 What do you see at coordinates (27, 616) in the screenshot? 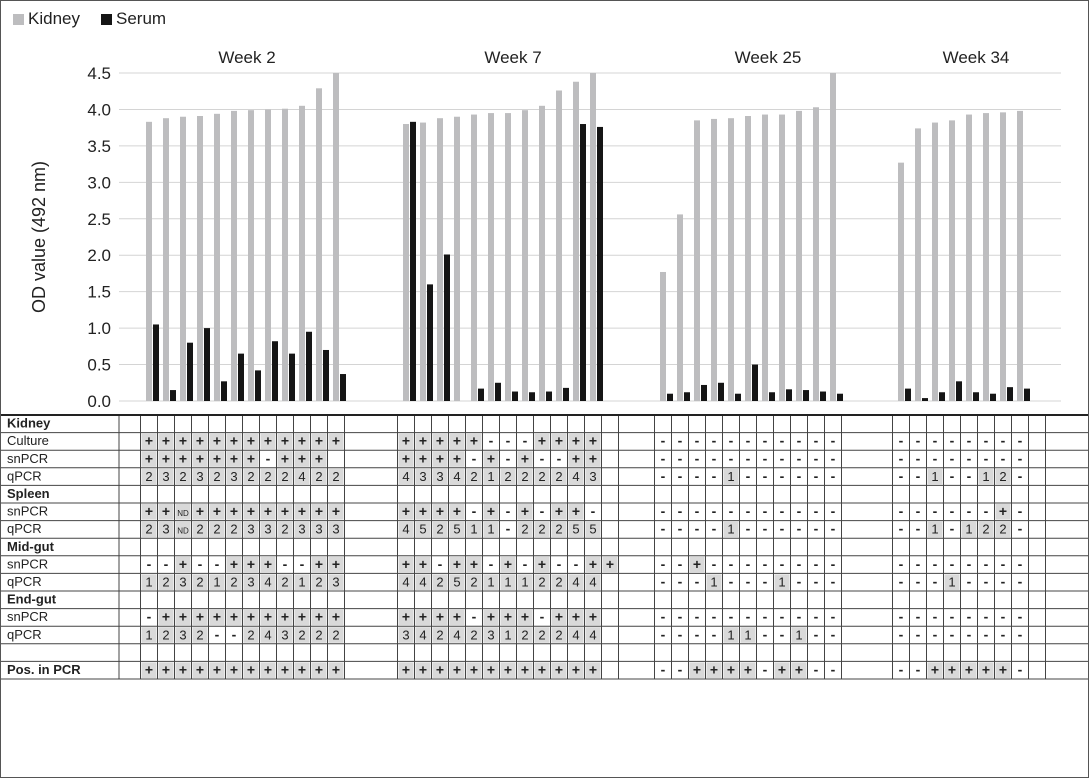
I see `table-row-label: snPCR` at bounding box center [27, 616].